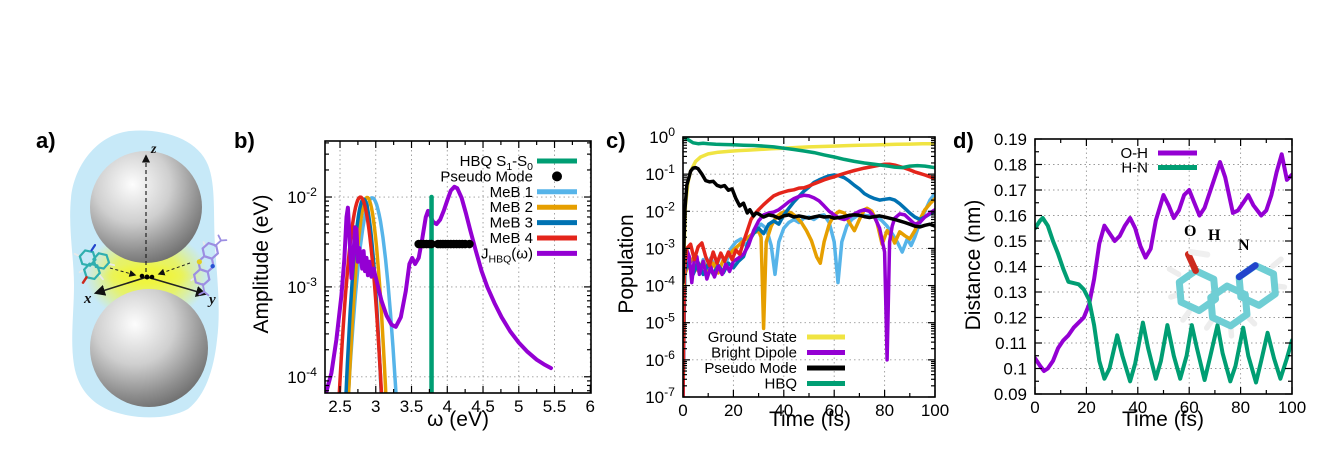 Image resolution: width=1330 pixels, height=467 pixels. What do you see at coordinates (150, 225) in the screenshot?
I see `coordinate-axes` at bounding box center [150, 225].